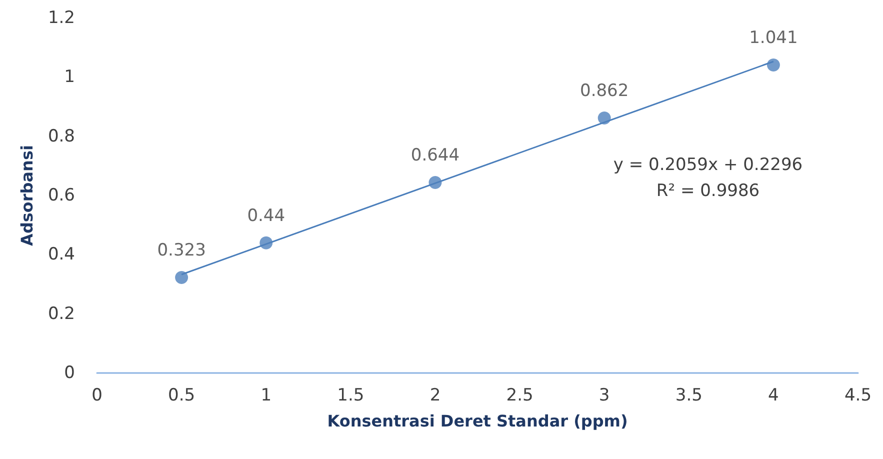 Image resolution: width=883 pixels, height=459 pixels. What do you see at coordinates (520, 396) in the screenshot?
I see `x-tick-label: 2.5` at bounding box center [520, 396].